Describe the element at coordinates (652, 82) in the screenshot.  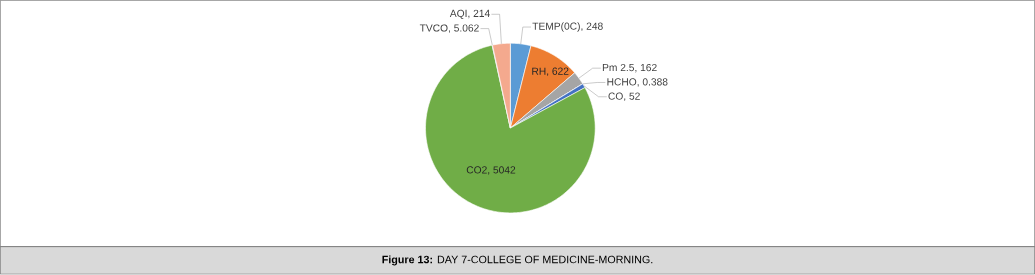
I see `data-label: , 0.388` at that location.